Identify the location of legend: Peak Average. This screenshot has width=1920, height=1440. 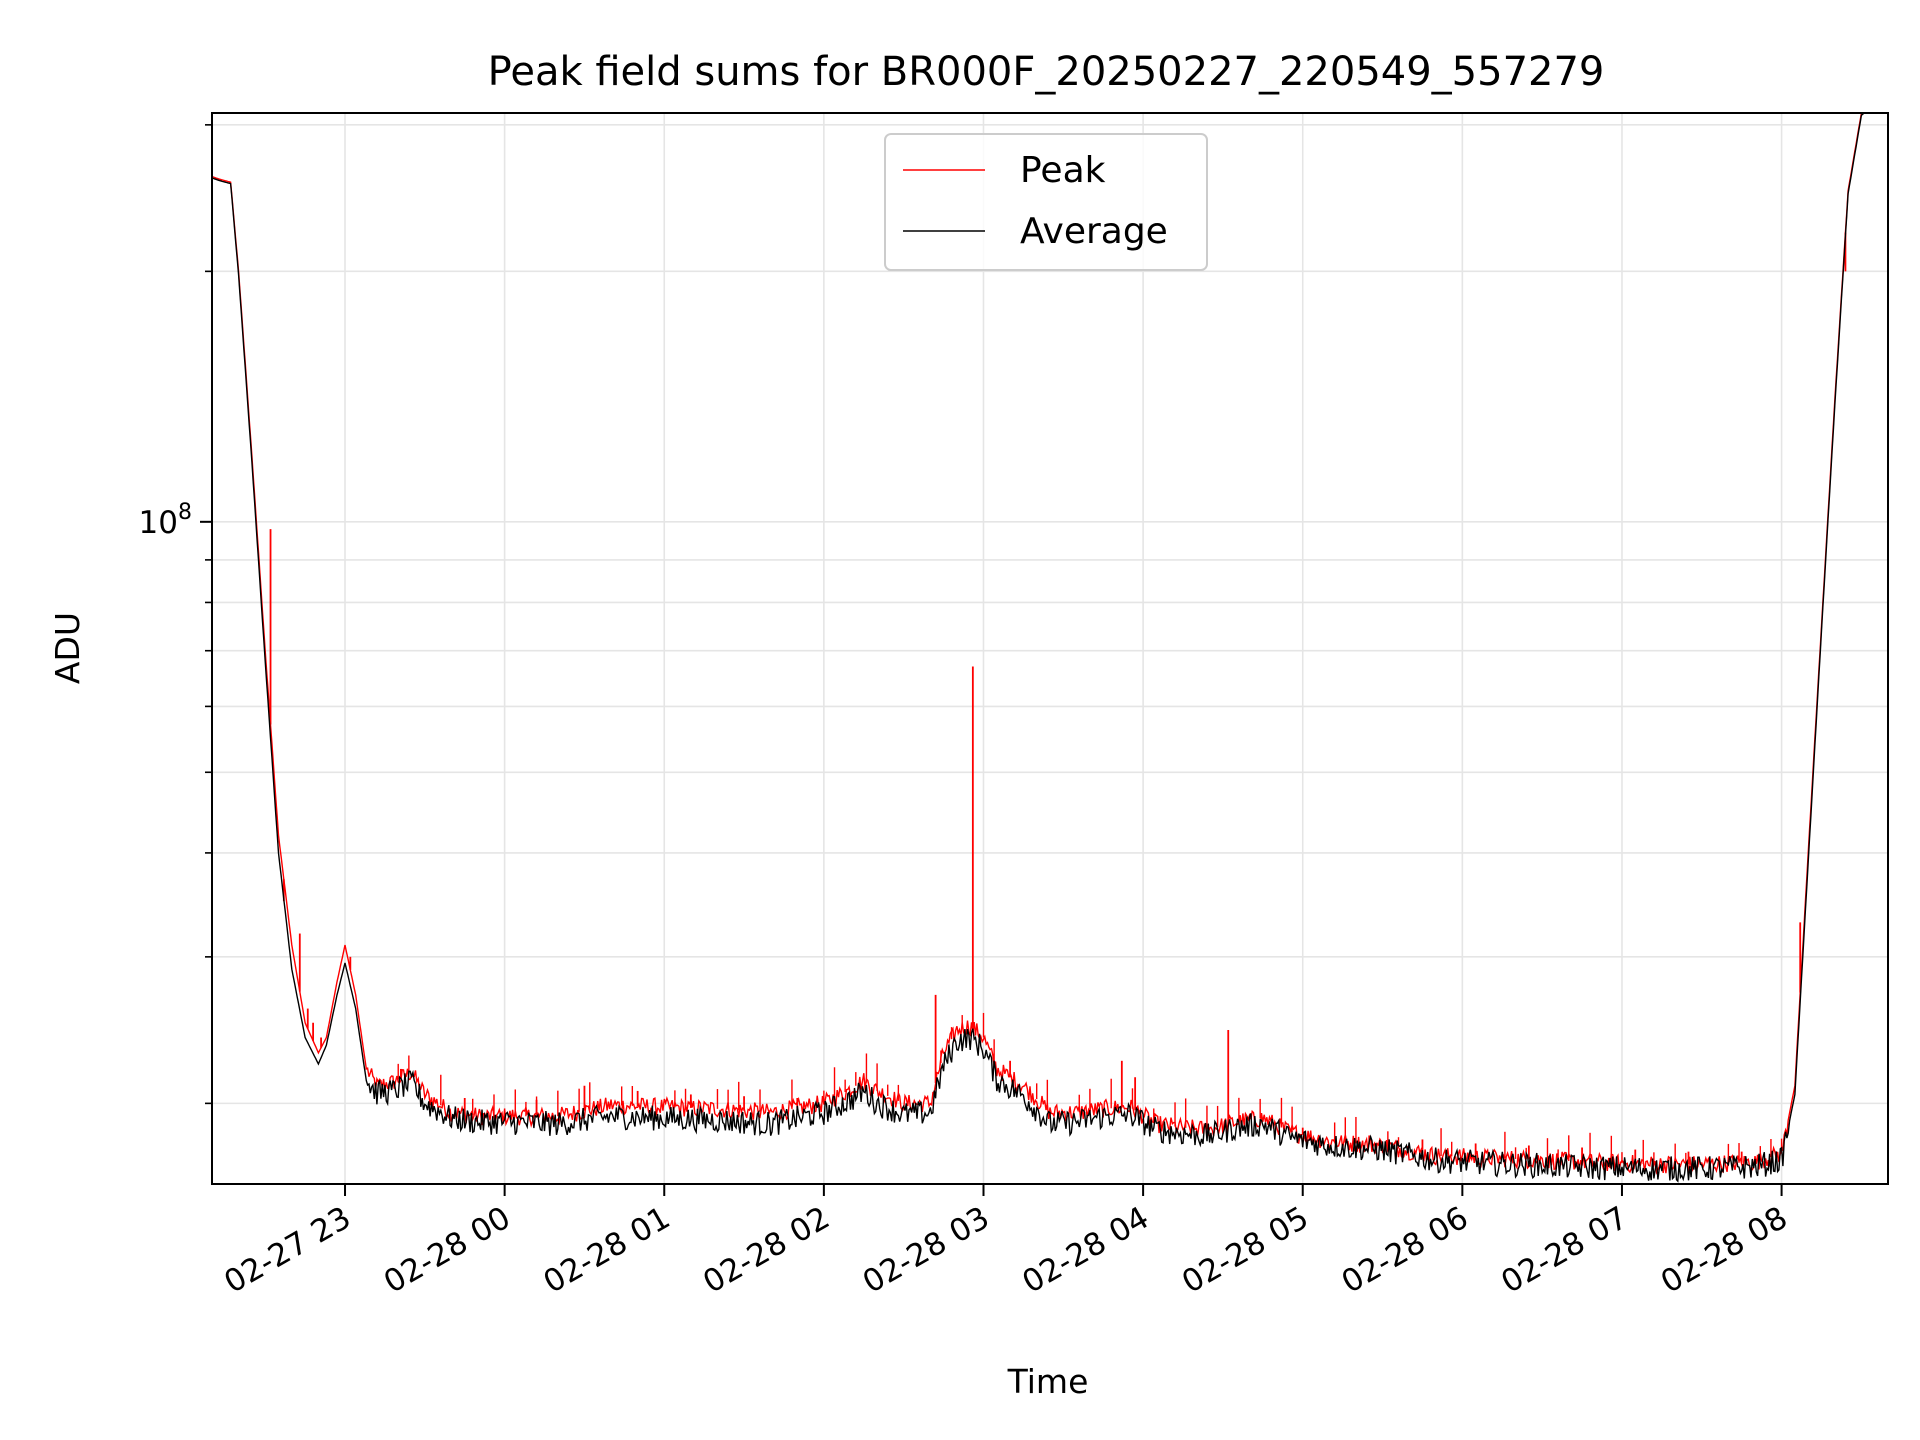
(1046, 202).